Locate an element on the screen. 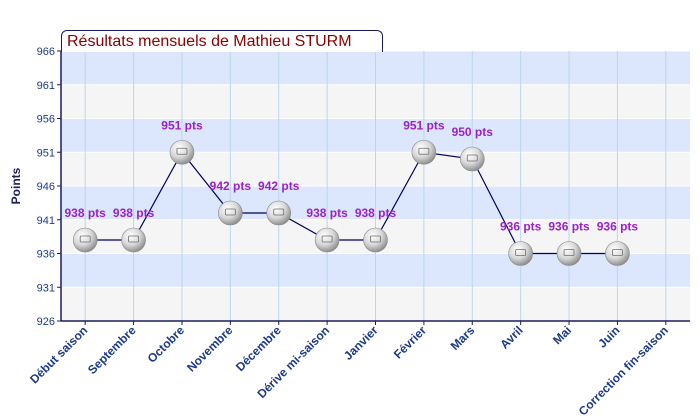 The width and height of the screenshot is (700, 420). y-tick-labels: 926 931 936 941 946 951 956 961 966 is located at coordinates (46, 187).